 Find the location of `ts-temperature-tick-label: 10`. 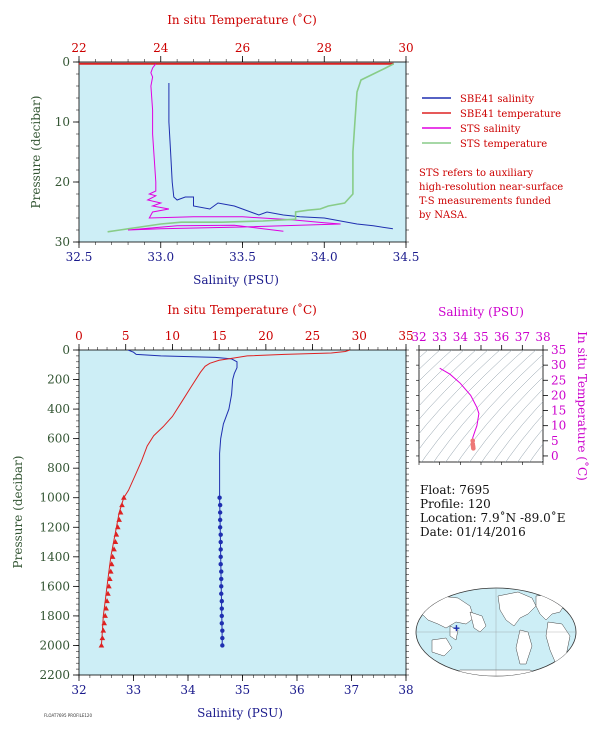

ts-temperature-tick-label: 10 is located at coordinates (558, 426).